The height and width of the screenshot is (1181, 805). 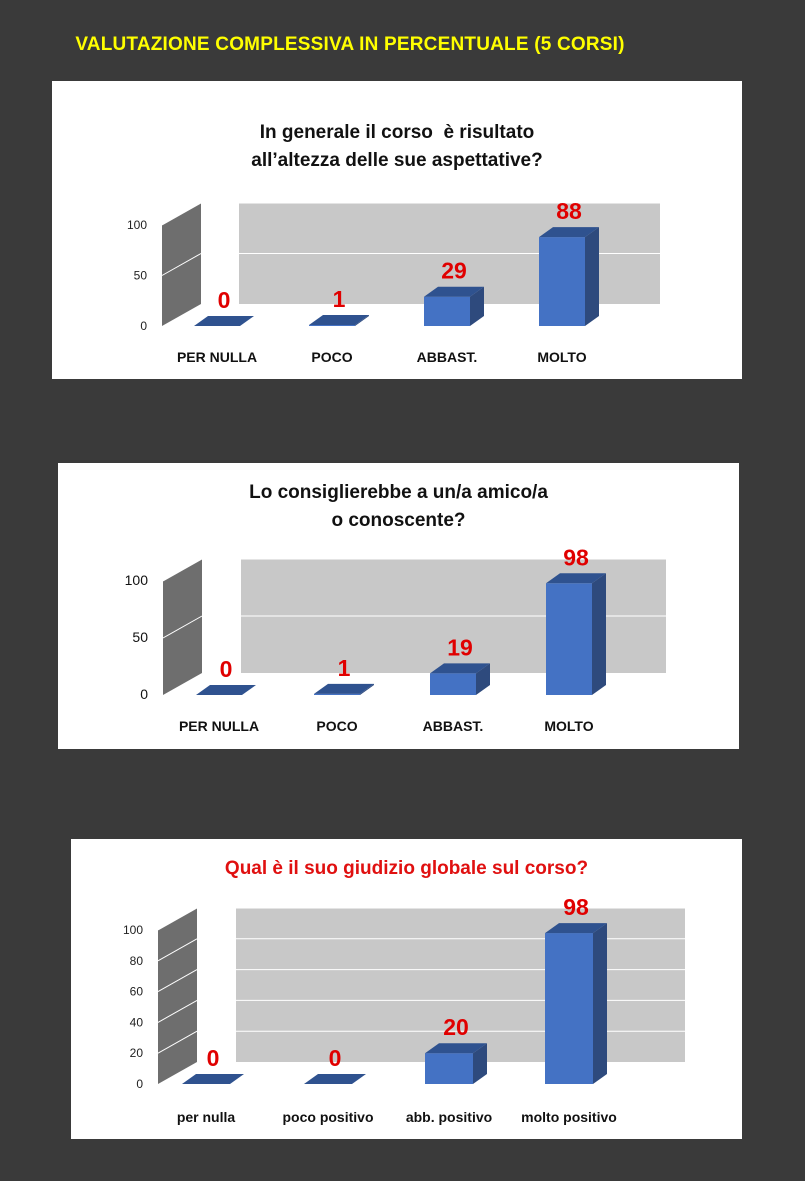 What do you see at coordinates (569, 211) in the screenshot?
I see `data-label: 88` at bounding box center [569, 211].